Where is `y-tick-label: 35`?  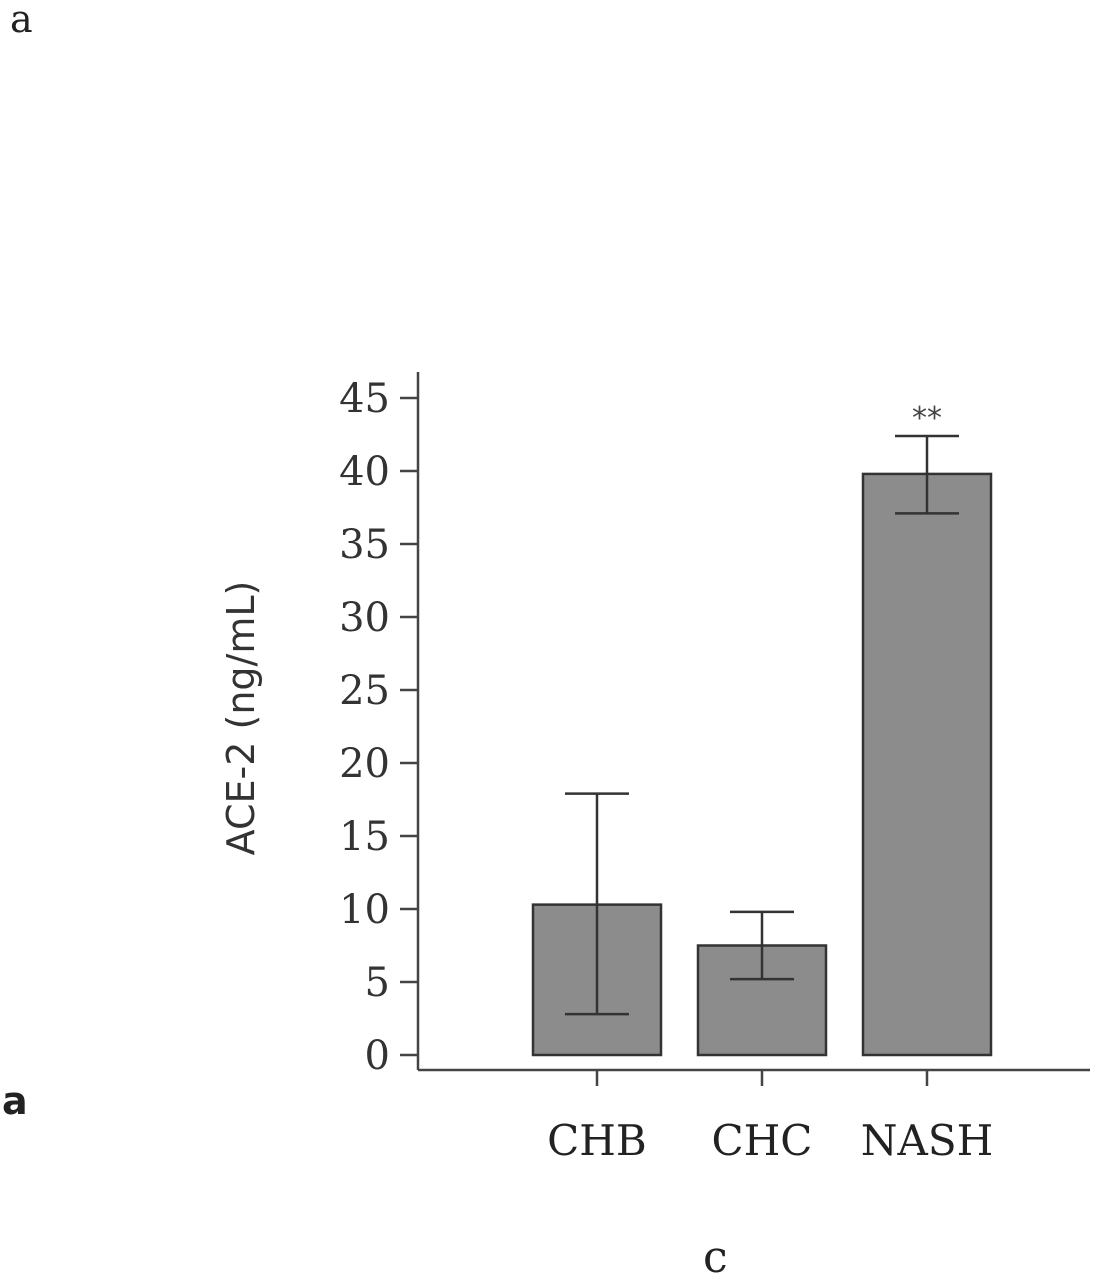 y-tick-label: 35 is located at coordinates (364, 545).